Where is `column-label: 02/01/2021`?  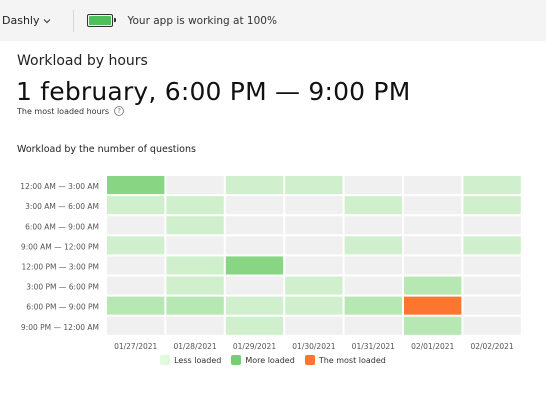
column-label: 02/01/2021 is located at coordinates (432, 346).